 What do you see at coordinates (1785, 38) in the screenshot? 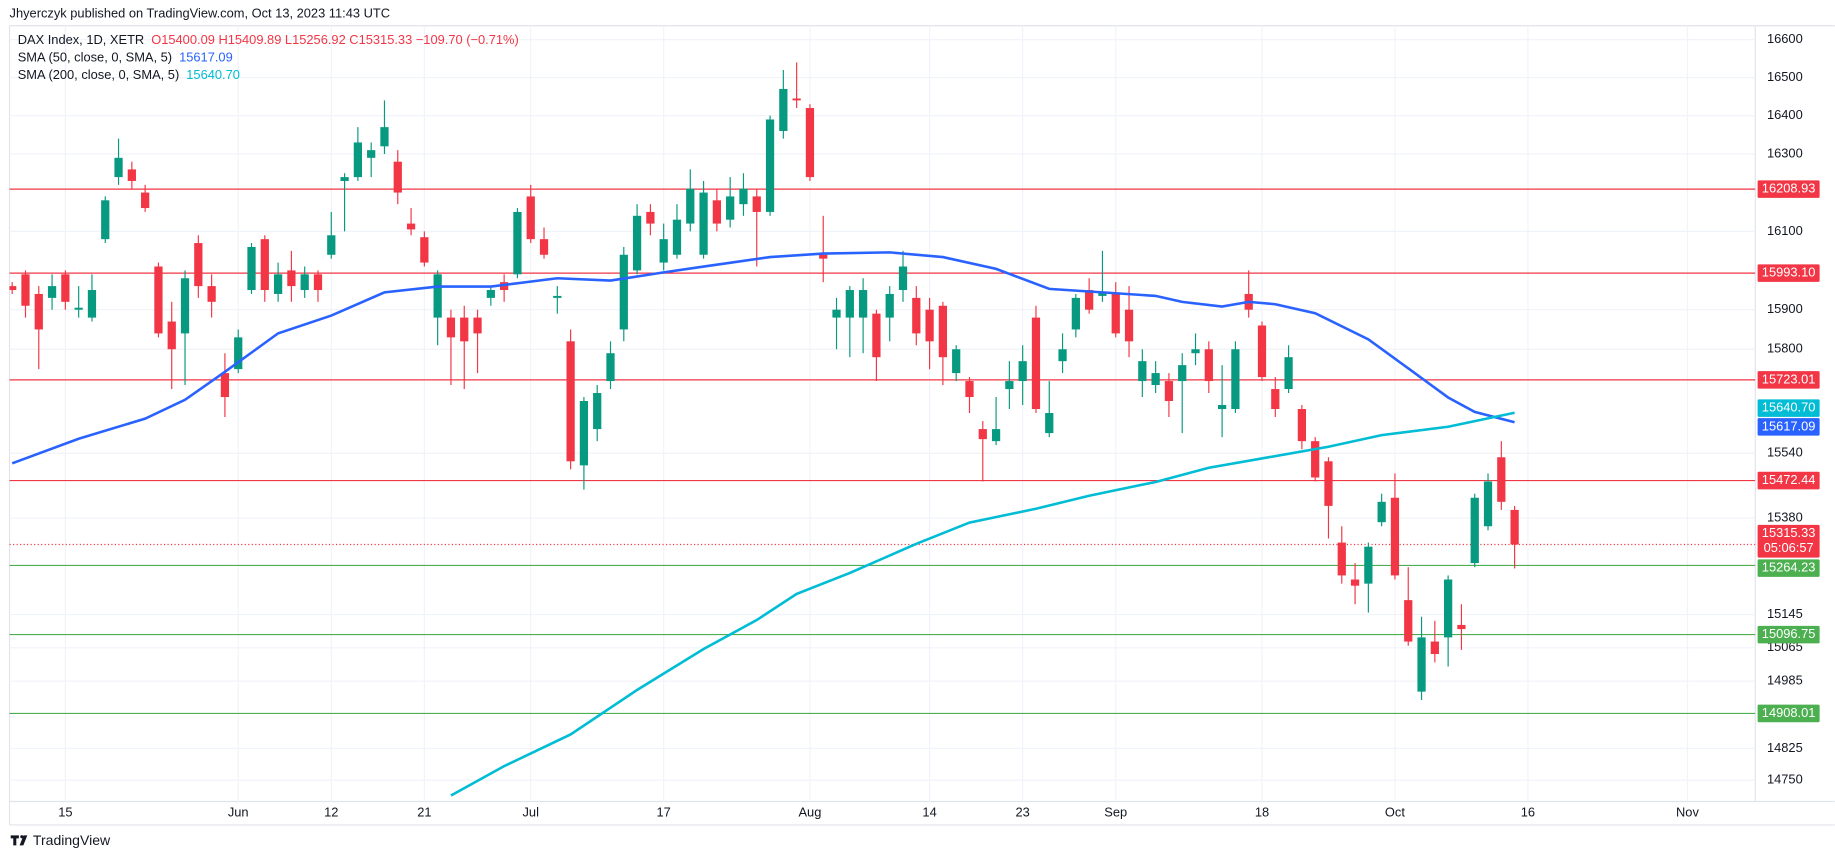
I see `y-tick-label: 16600` at bounding box center [1785, 38].